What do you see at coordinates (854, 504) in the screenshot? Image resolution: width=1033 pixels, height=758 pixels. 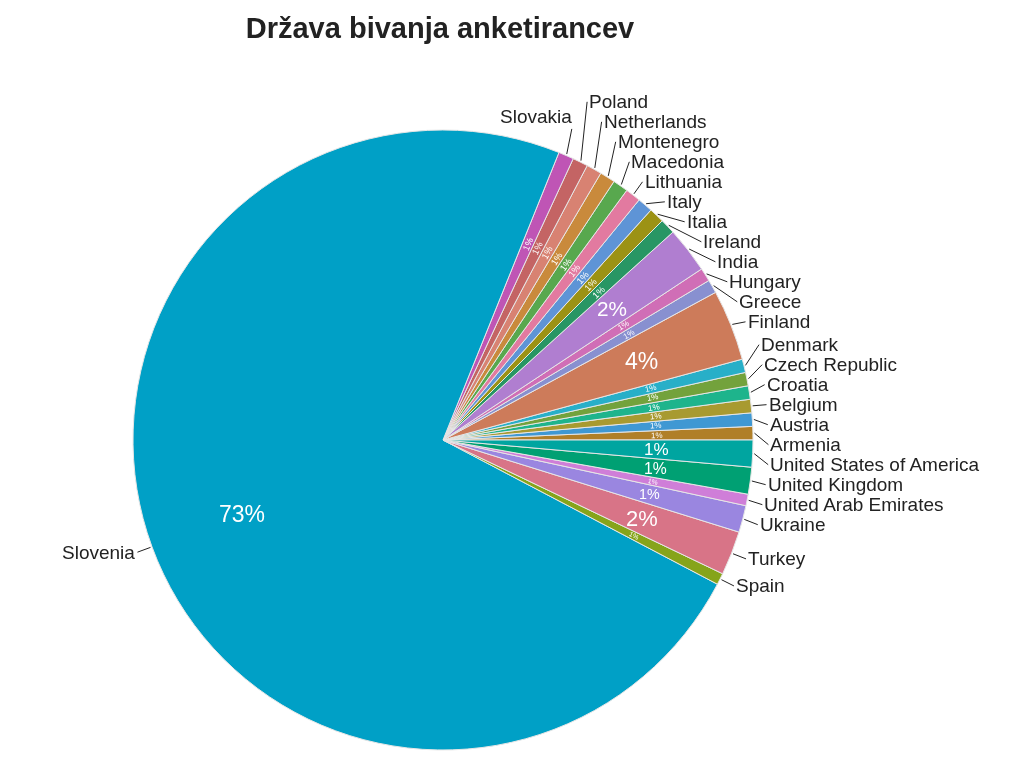 I see `slice-label: United Arab Emirates` at bounding box center [854, 504].